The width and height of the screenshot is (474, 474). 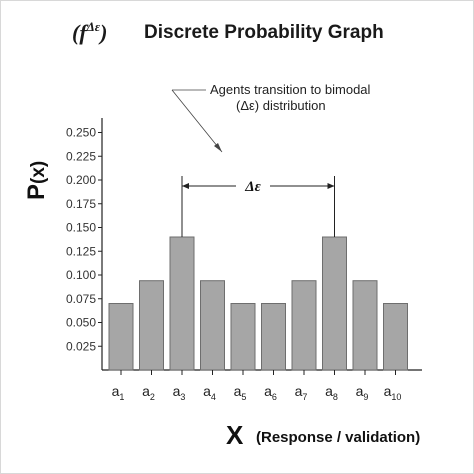 I want to click on x-tick-label: a6, so click(x=270, y=392).